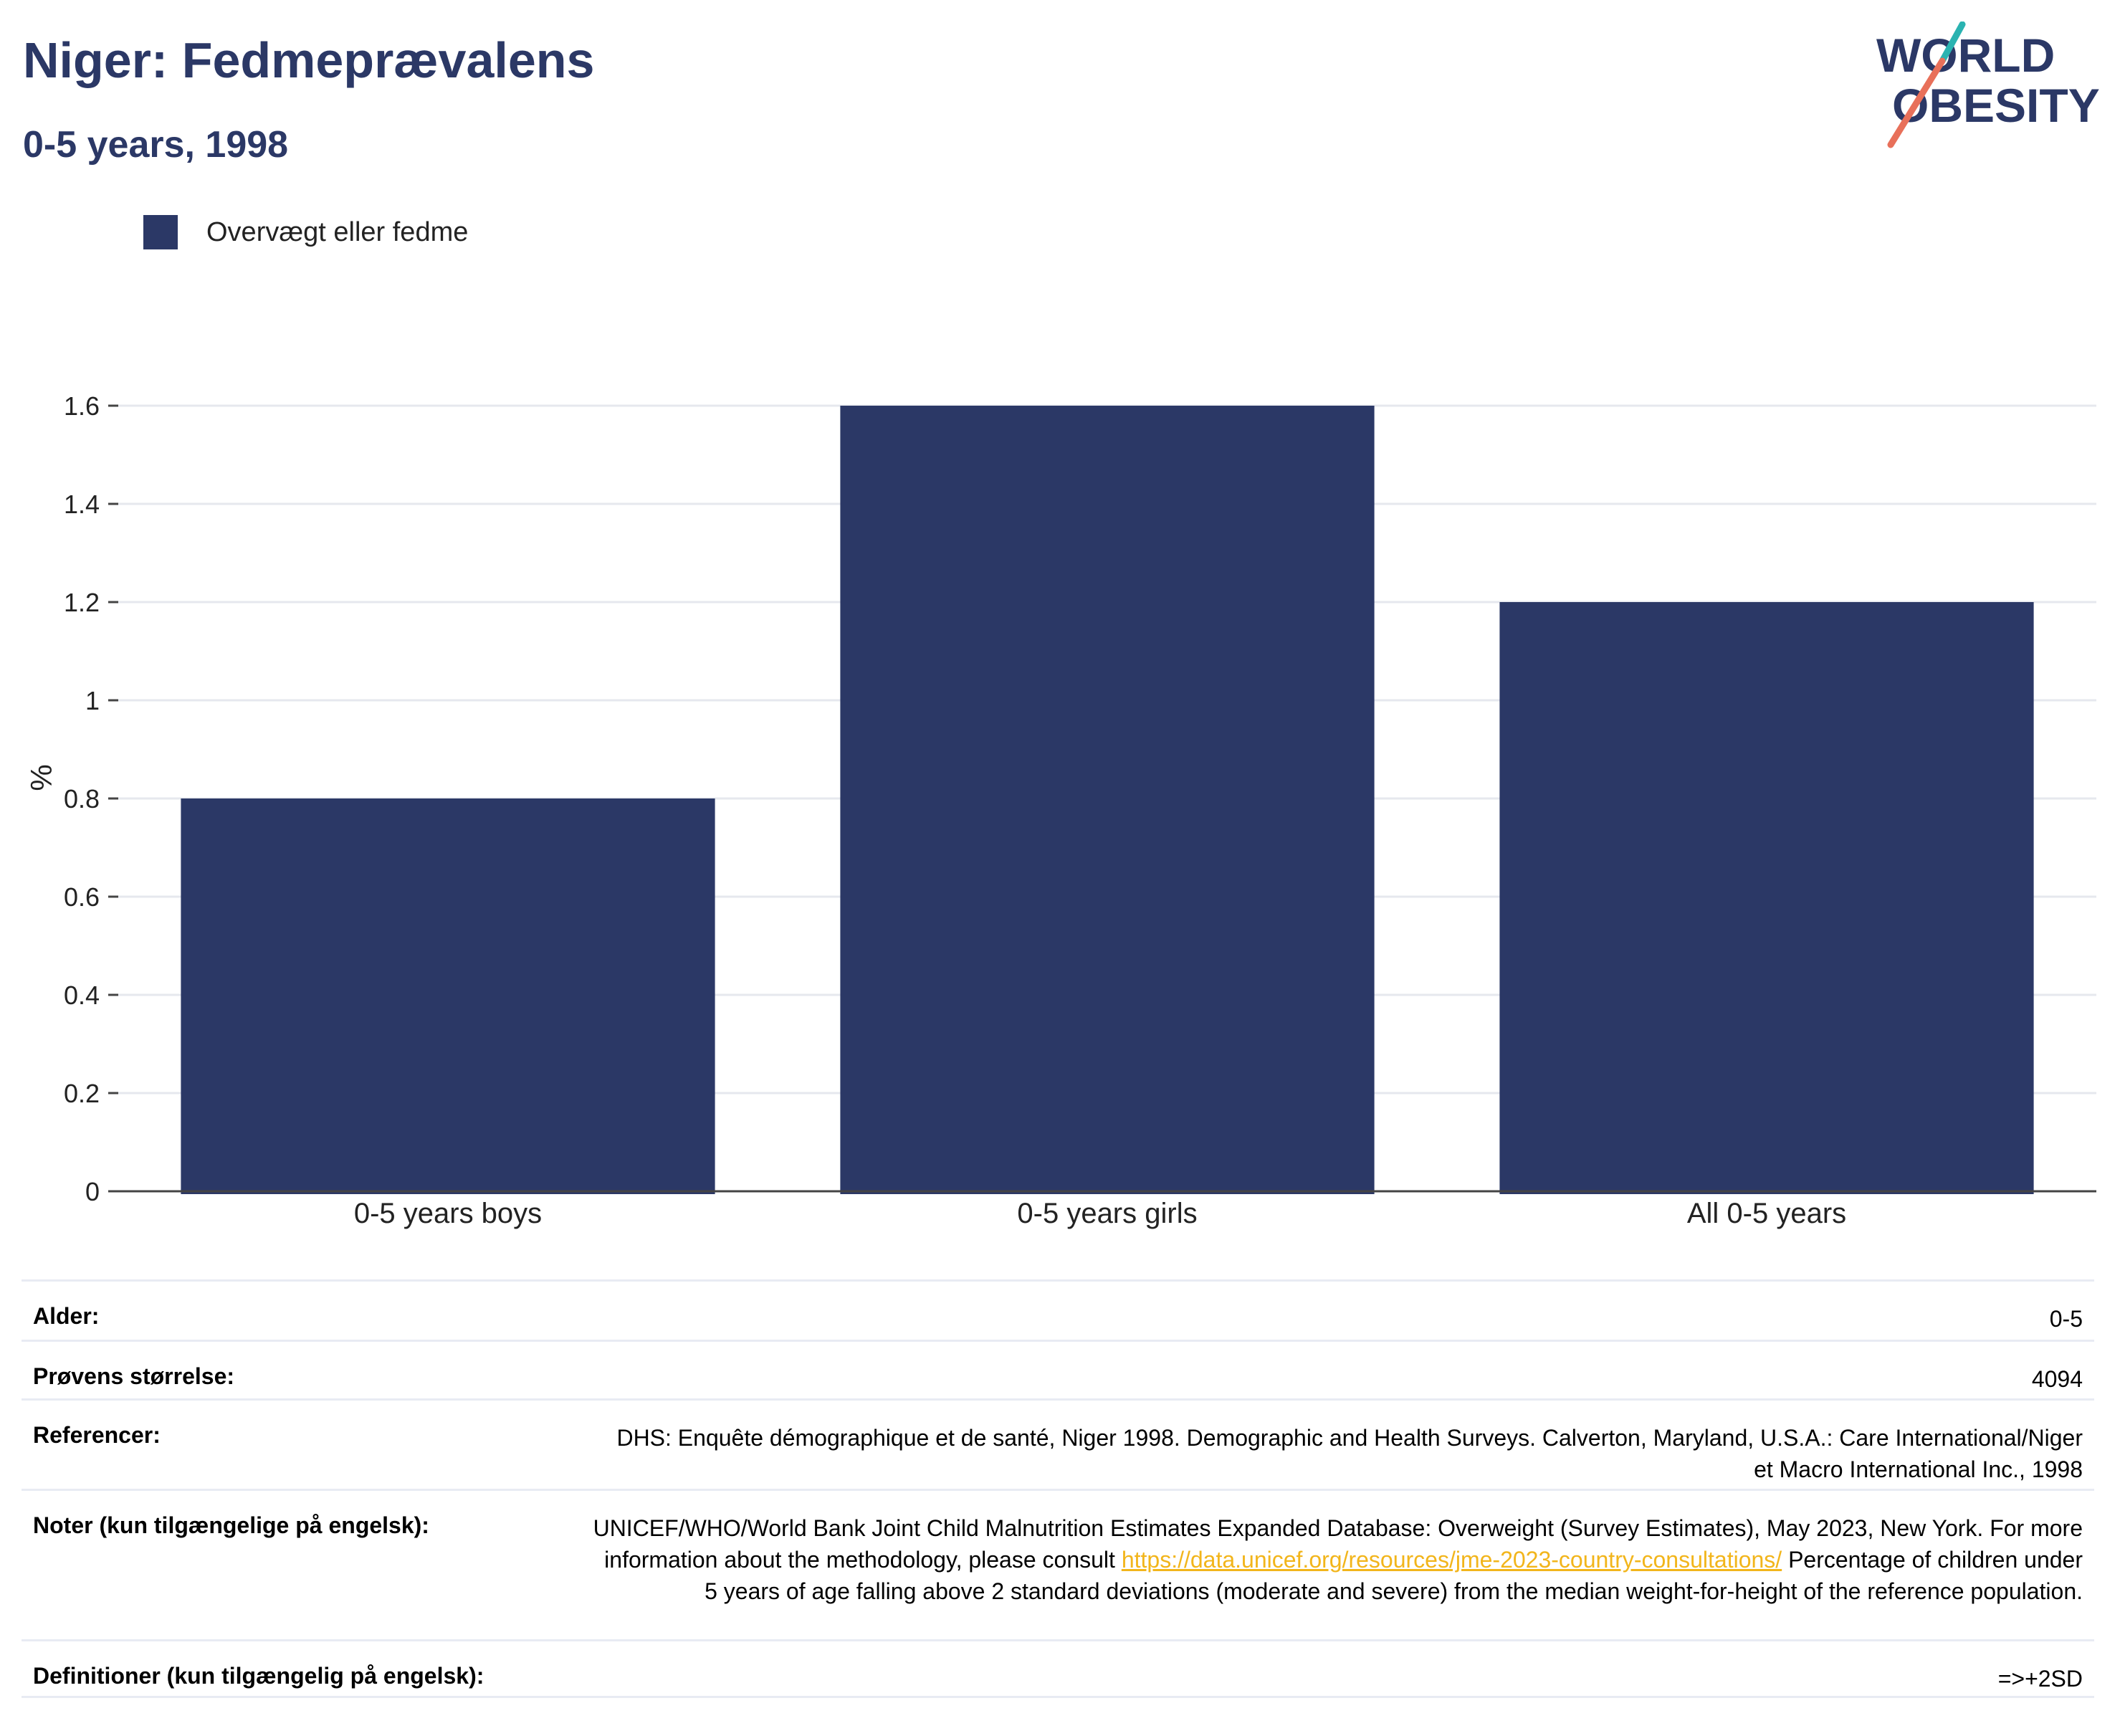 The height and width of the screenshot is (1736, 2120). Describe the element at coordinates (82, 504) in the screenshot. I see `y-tick-label: 1.4` at that location.